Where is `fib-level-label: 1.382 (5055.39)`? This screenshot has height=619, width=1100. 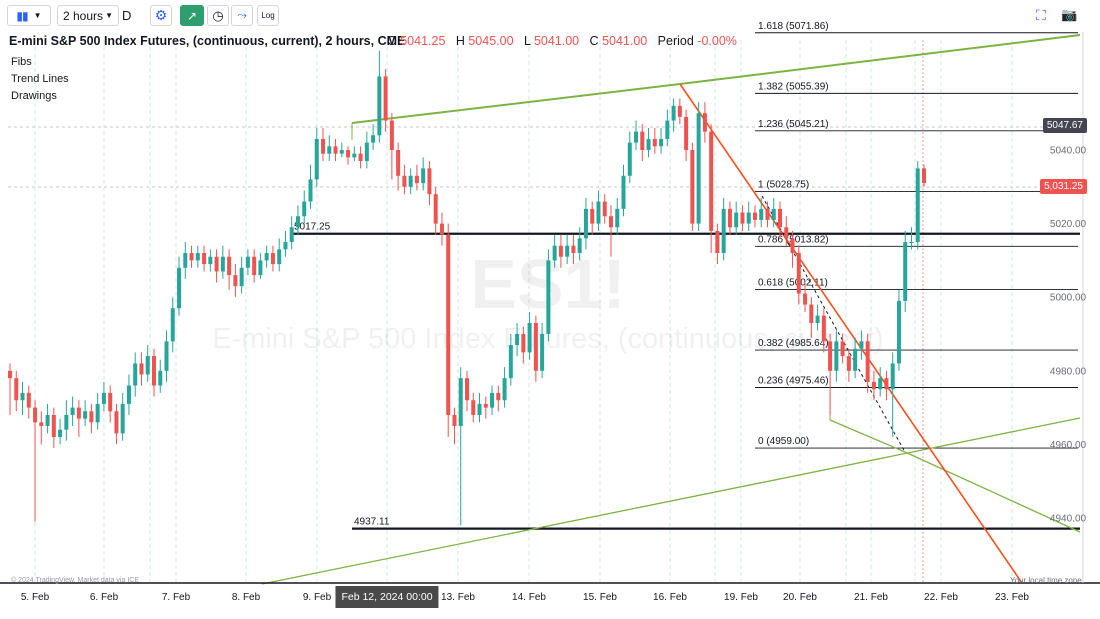
fib-level-label: 1.382 (5055.39) is located at coordinates (793, 86).